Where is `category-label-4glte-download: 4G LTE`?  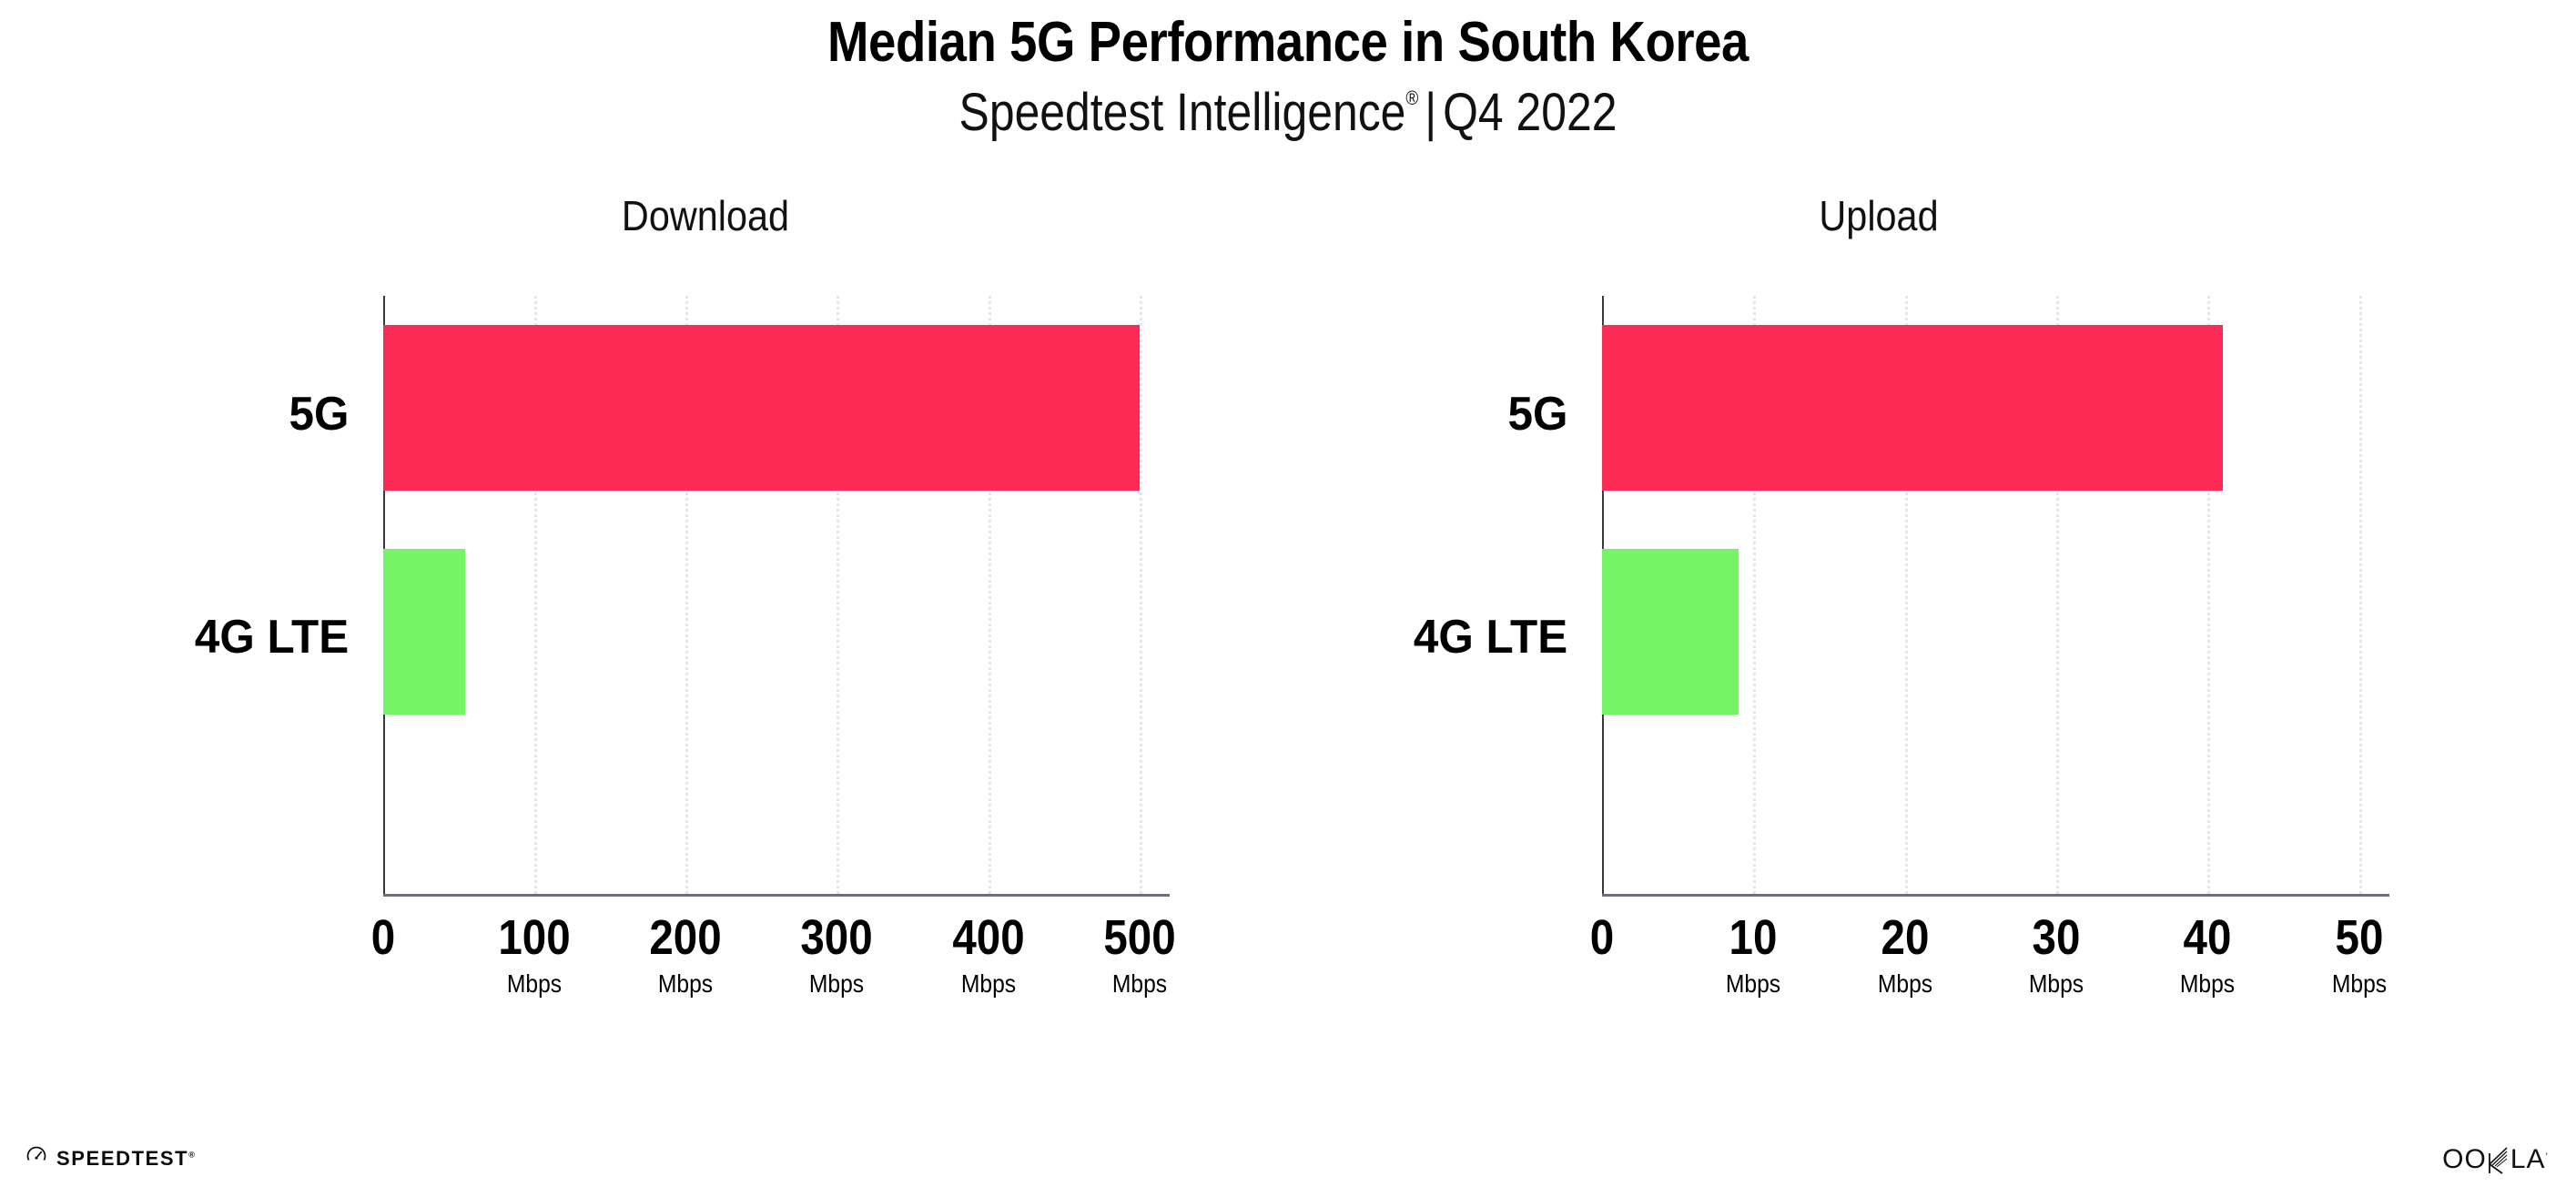
category-label-4glte-download: 4G LTE is located at coordinates (271, 638).